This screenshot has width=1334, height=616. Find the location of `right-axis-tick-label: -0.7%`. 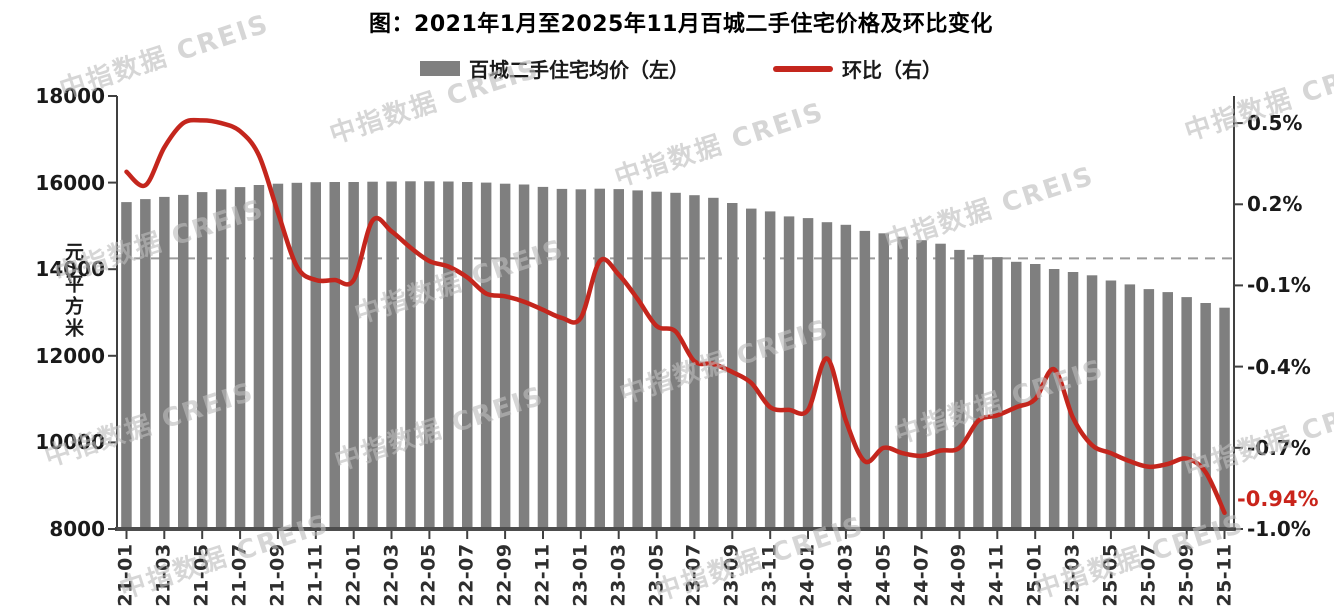

right-axis-tick-label: -0.7% is located at coordinates (1279, 448).